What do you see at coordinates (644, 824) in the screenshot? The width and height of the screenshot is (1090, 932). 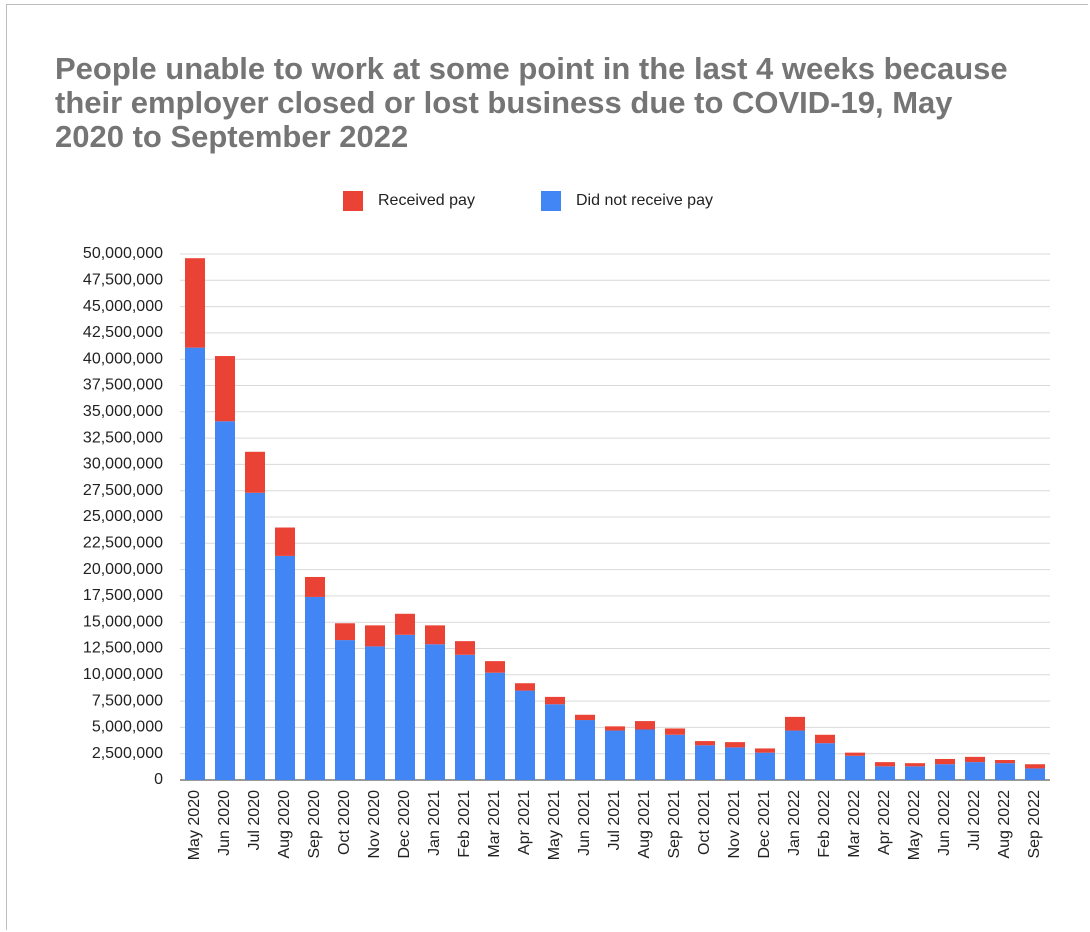 I see `x-tick-label: Aug 2021` at bounding box center [644, 824].